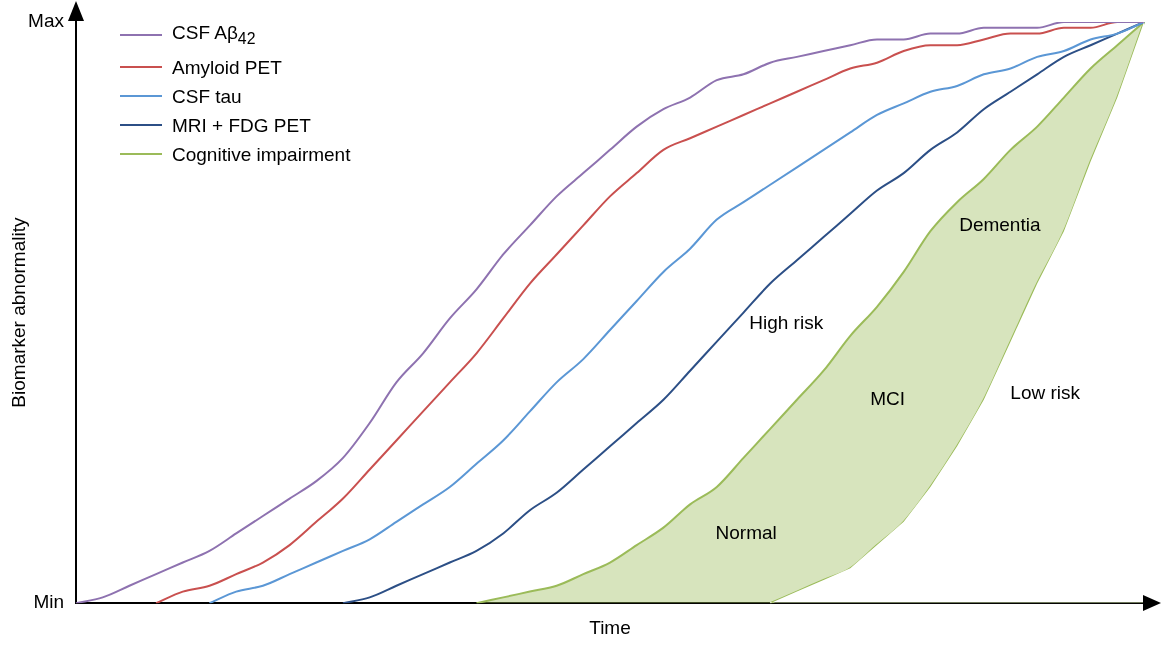  What do you see at coordinates (746, 532) in the screenshot?
I see `annotation: Normal` at bounding box center [746, 532].